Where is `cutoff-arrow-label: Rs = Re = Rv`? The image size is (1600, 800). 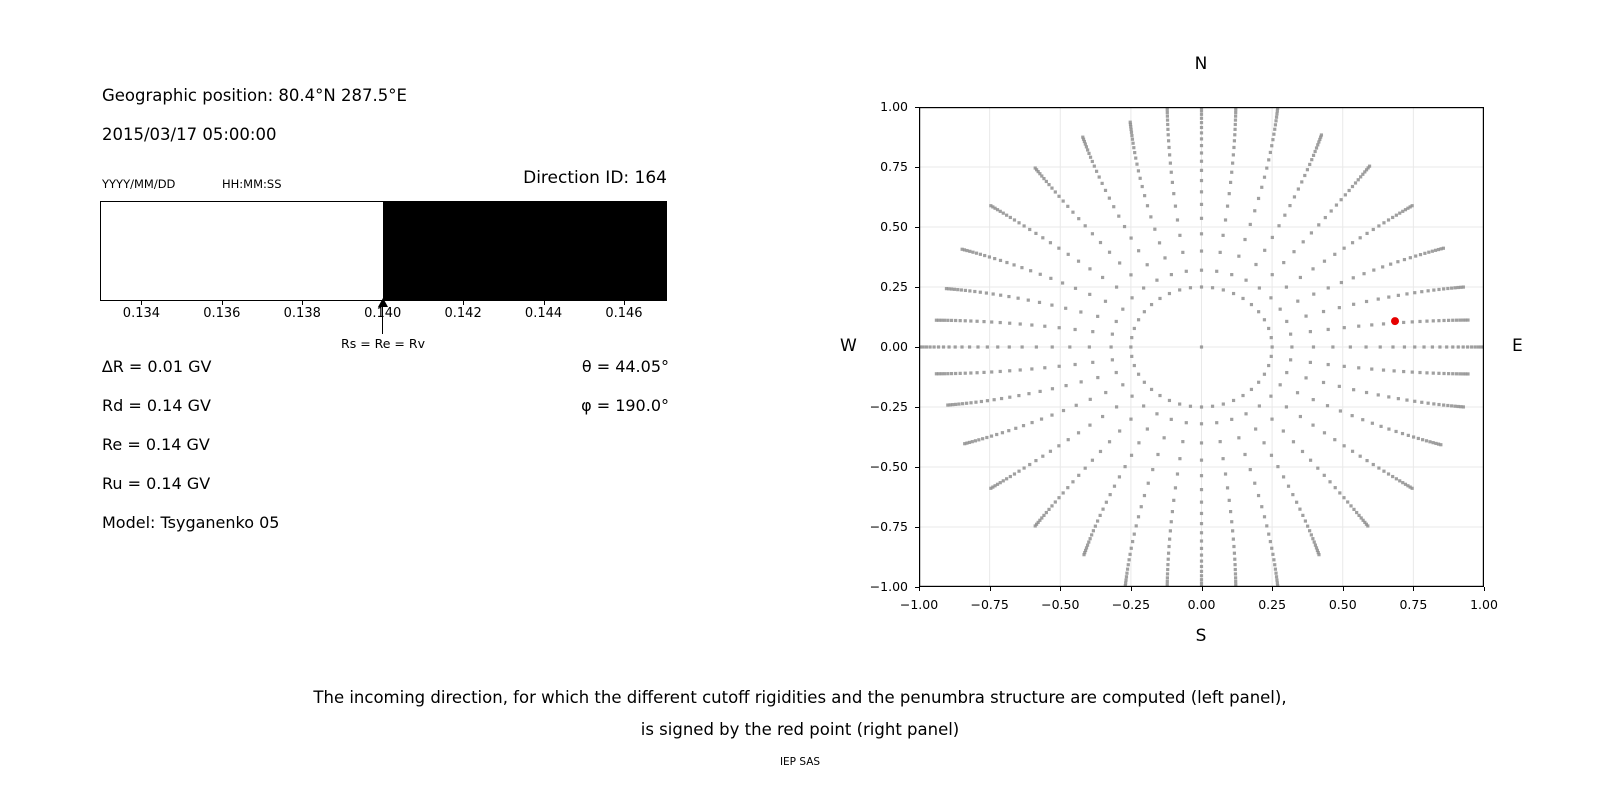 cutoff-arrow-label: Rs = Re = Rv is located at coordinates (383, 343).